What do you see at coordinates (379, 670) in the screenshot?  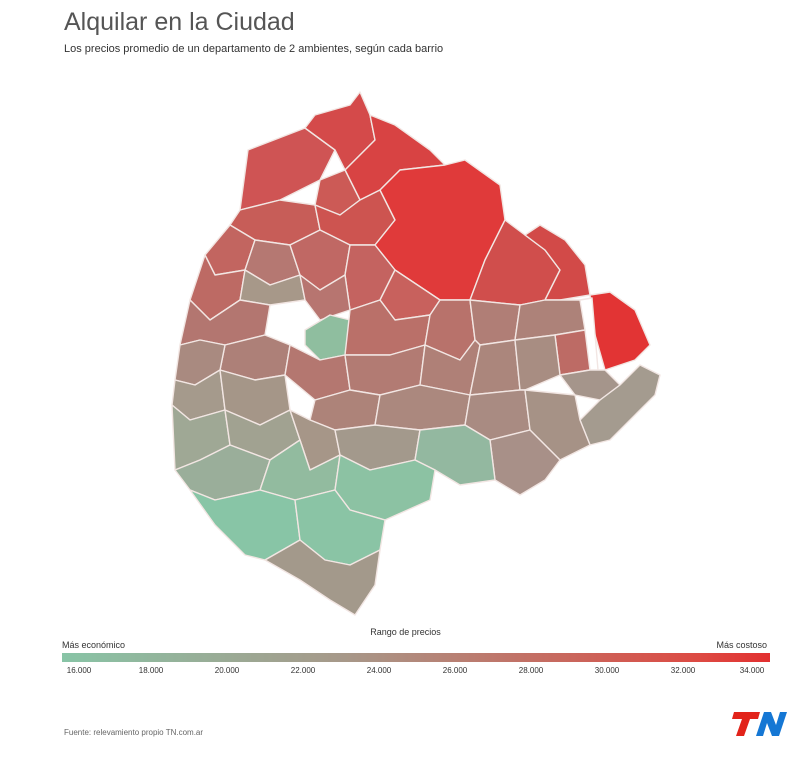 I see `legend-tick: 24.000` at bounding box center [379, 670].